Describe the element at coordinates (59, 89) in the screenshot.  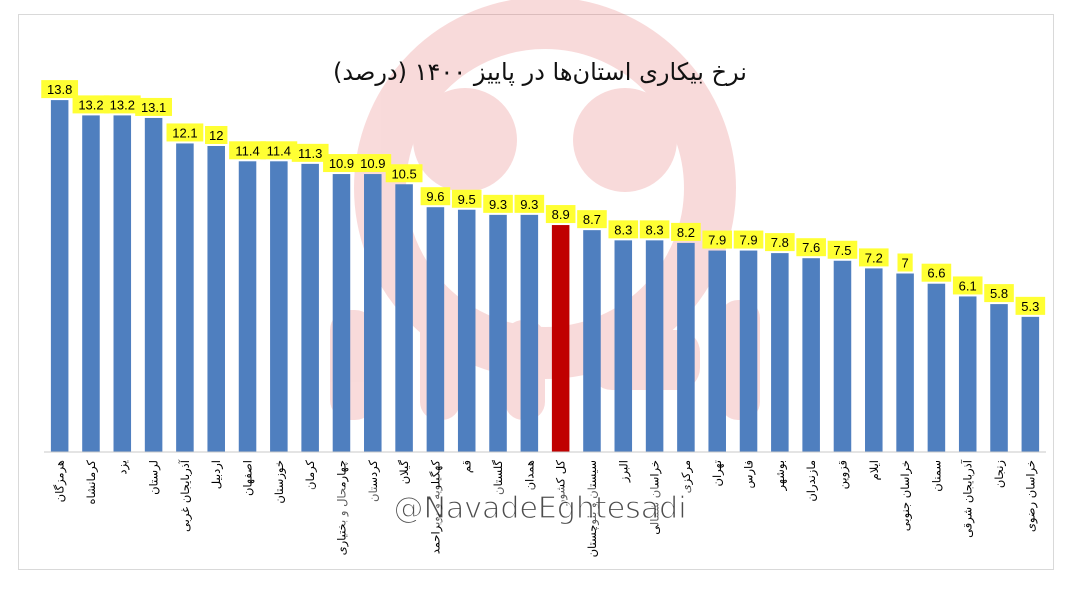
I see `value-label-0: 13.8` at that location.